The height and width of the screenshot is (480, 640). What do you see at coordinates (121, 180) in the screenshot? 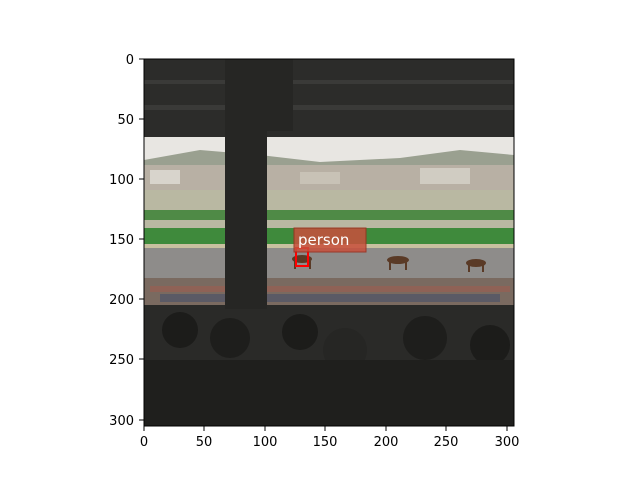
I see `y-tick-label: 100` at bounding box center [121, 180].